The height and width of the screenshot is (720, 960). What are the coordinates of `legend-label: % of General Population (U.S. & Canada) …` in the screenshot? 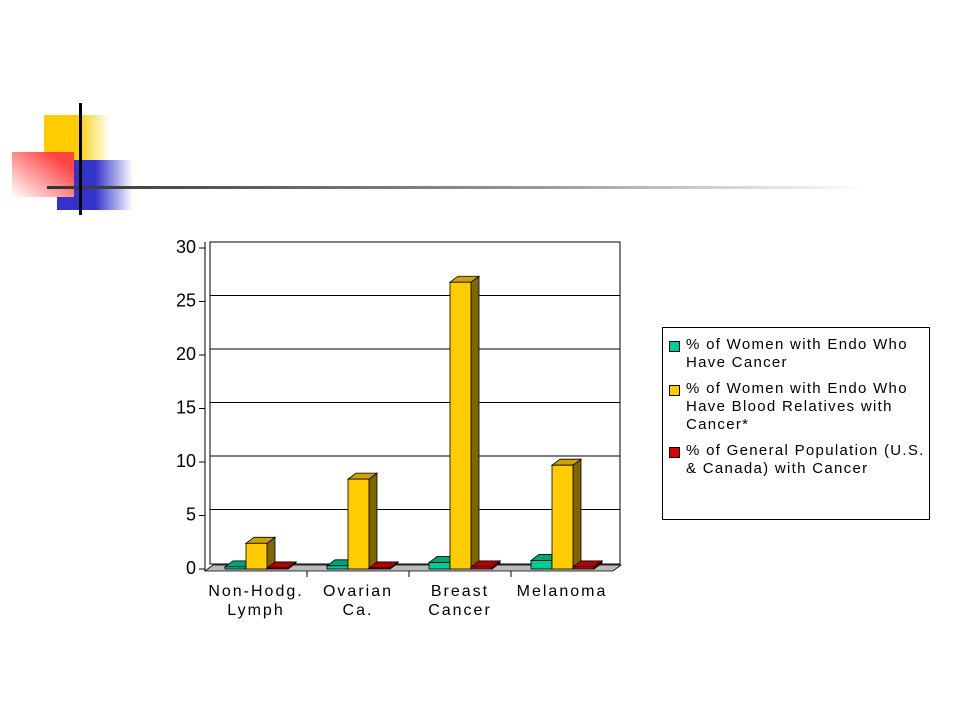 It's located at (805, 459).